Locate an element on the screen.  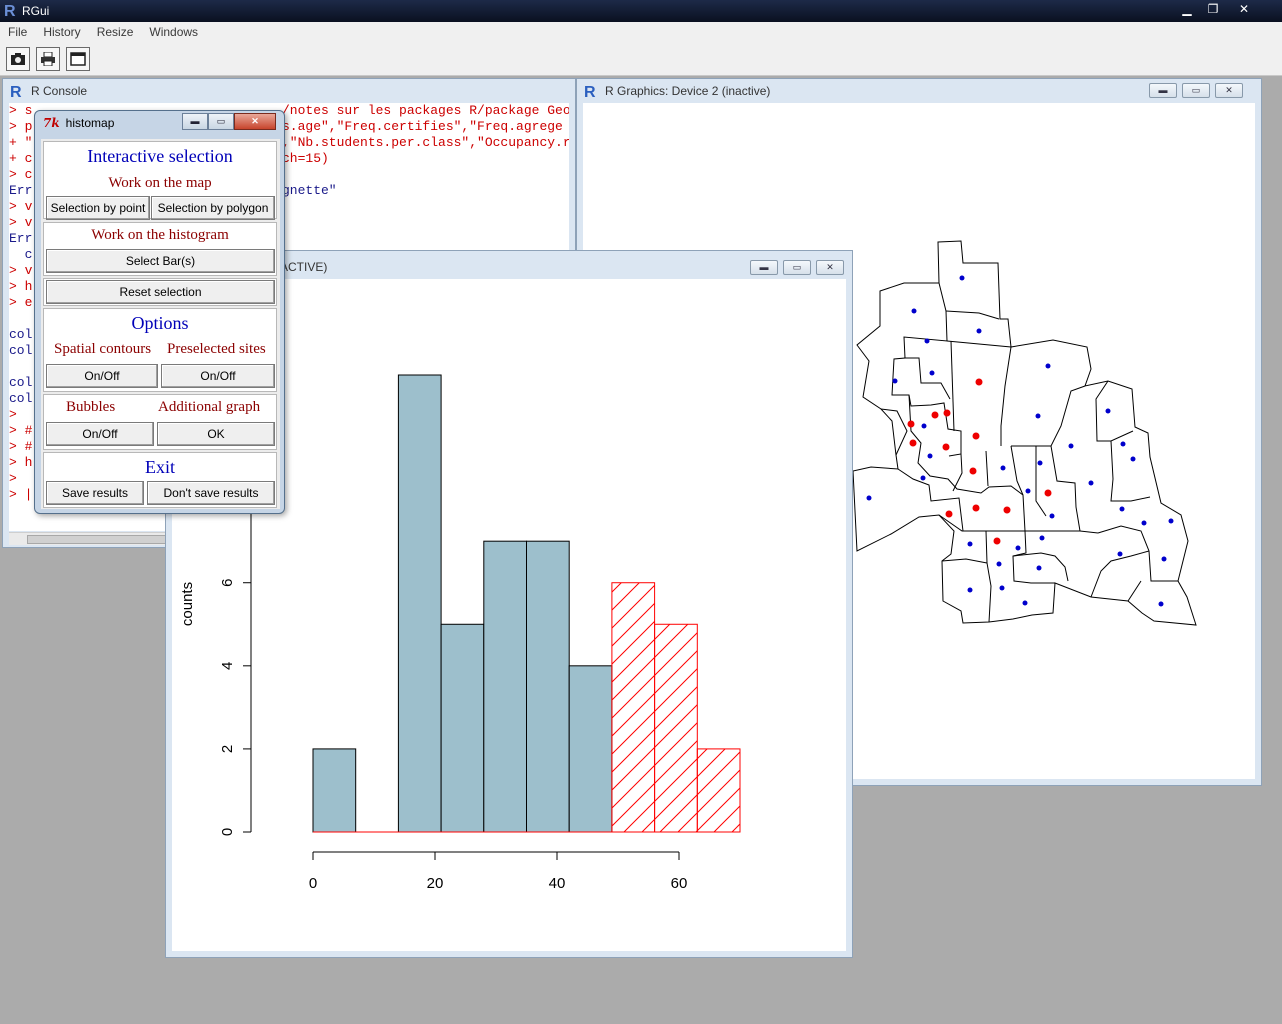
device2-maximize-icon: ▭ is located at coordinates (1196, 90).